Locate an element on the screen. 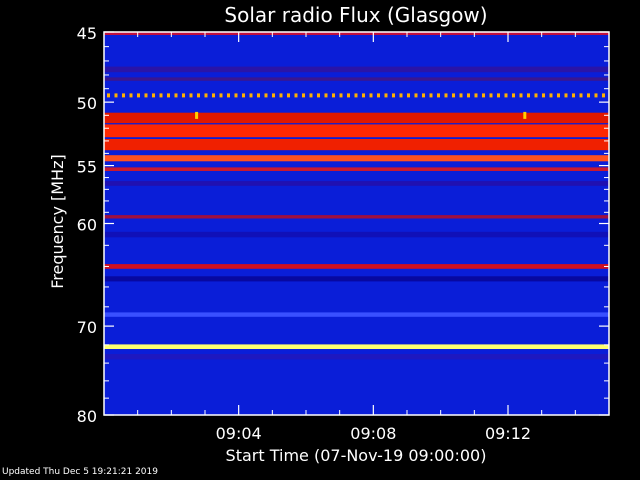 The height and width of the screenshot is (480, 640). y-axis-label: Frequency [MHz] is located at coordinates (57, 221).